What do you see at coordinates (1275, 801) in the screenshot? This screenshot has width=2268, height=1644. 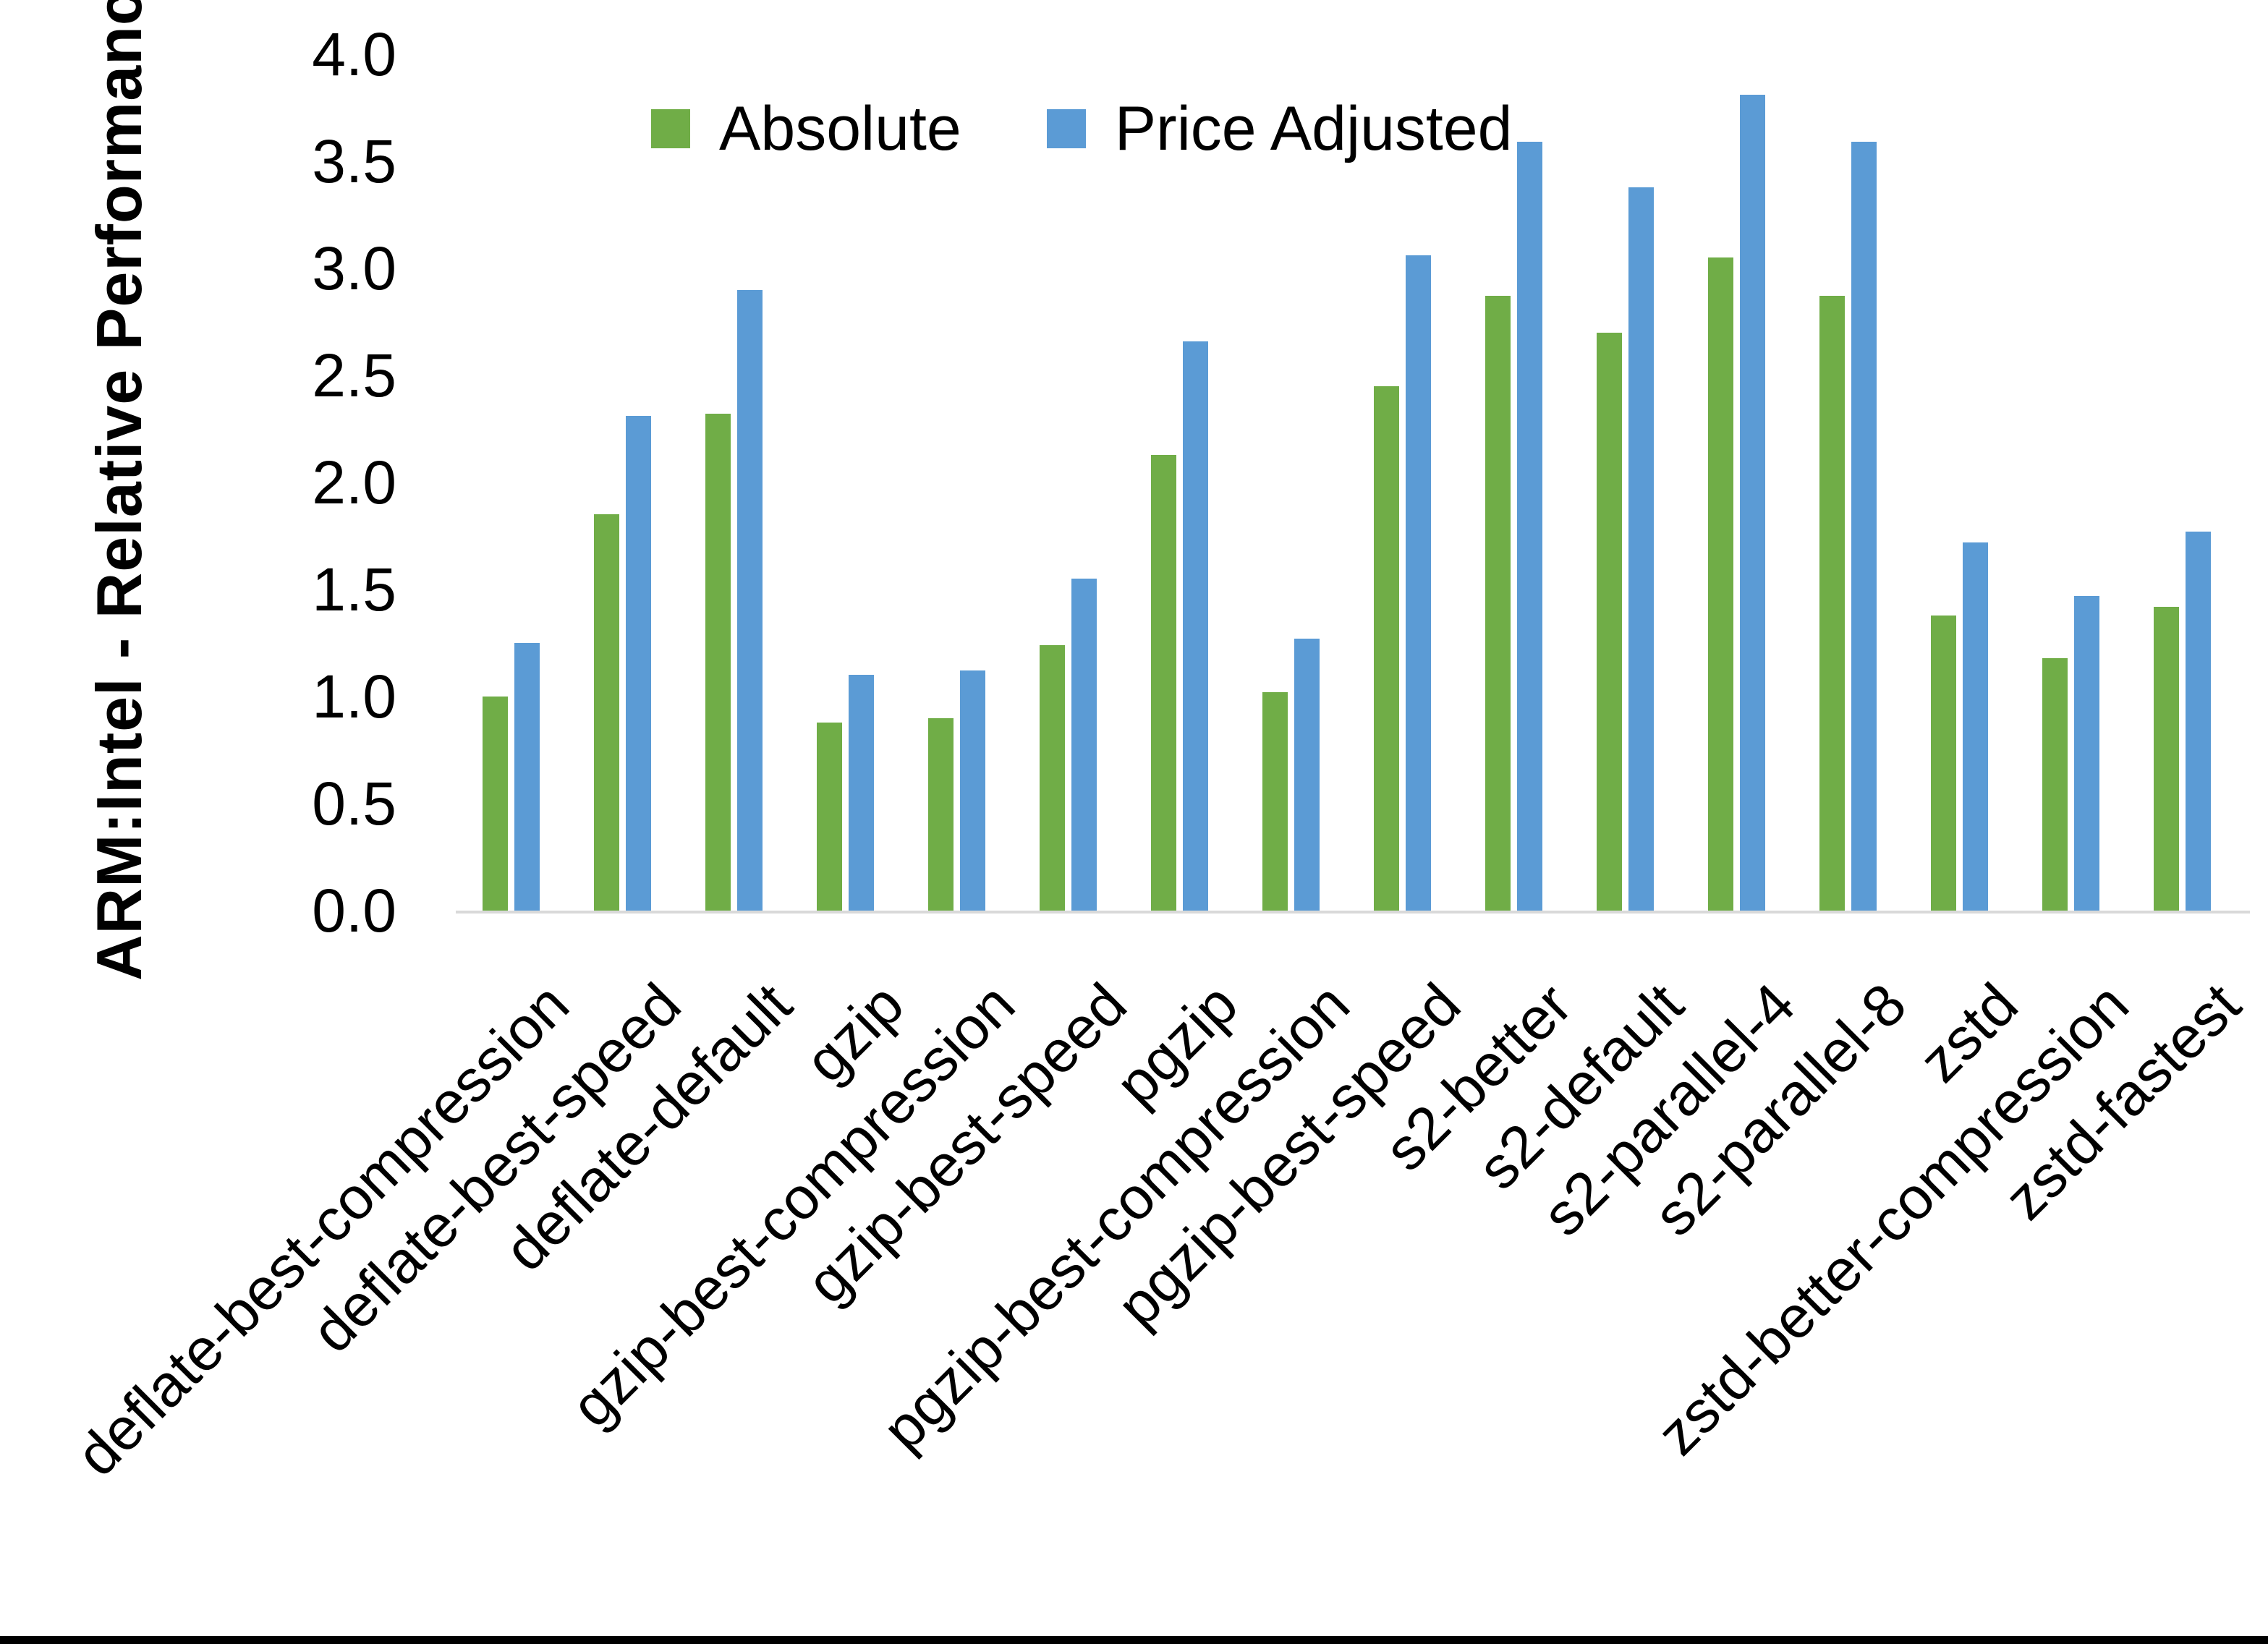 I see `bar-absolute-pgzip-best-compression` at bounding box center [1275, 801].